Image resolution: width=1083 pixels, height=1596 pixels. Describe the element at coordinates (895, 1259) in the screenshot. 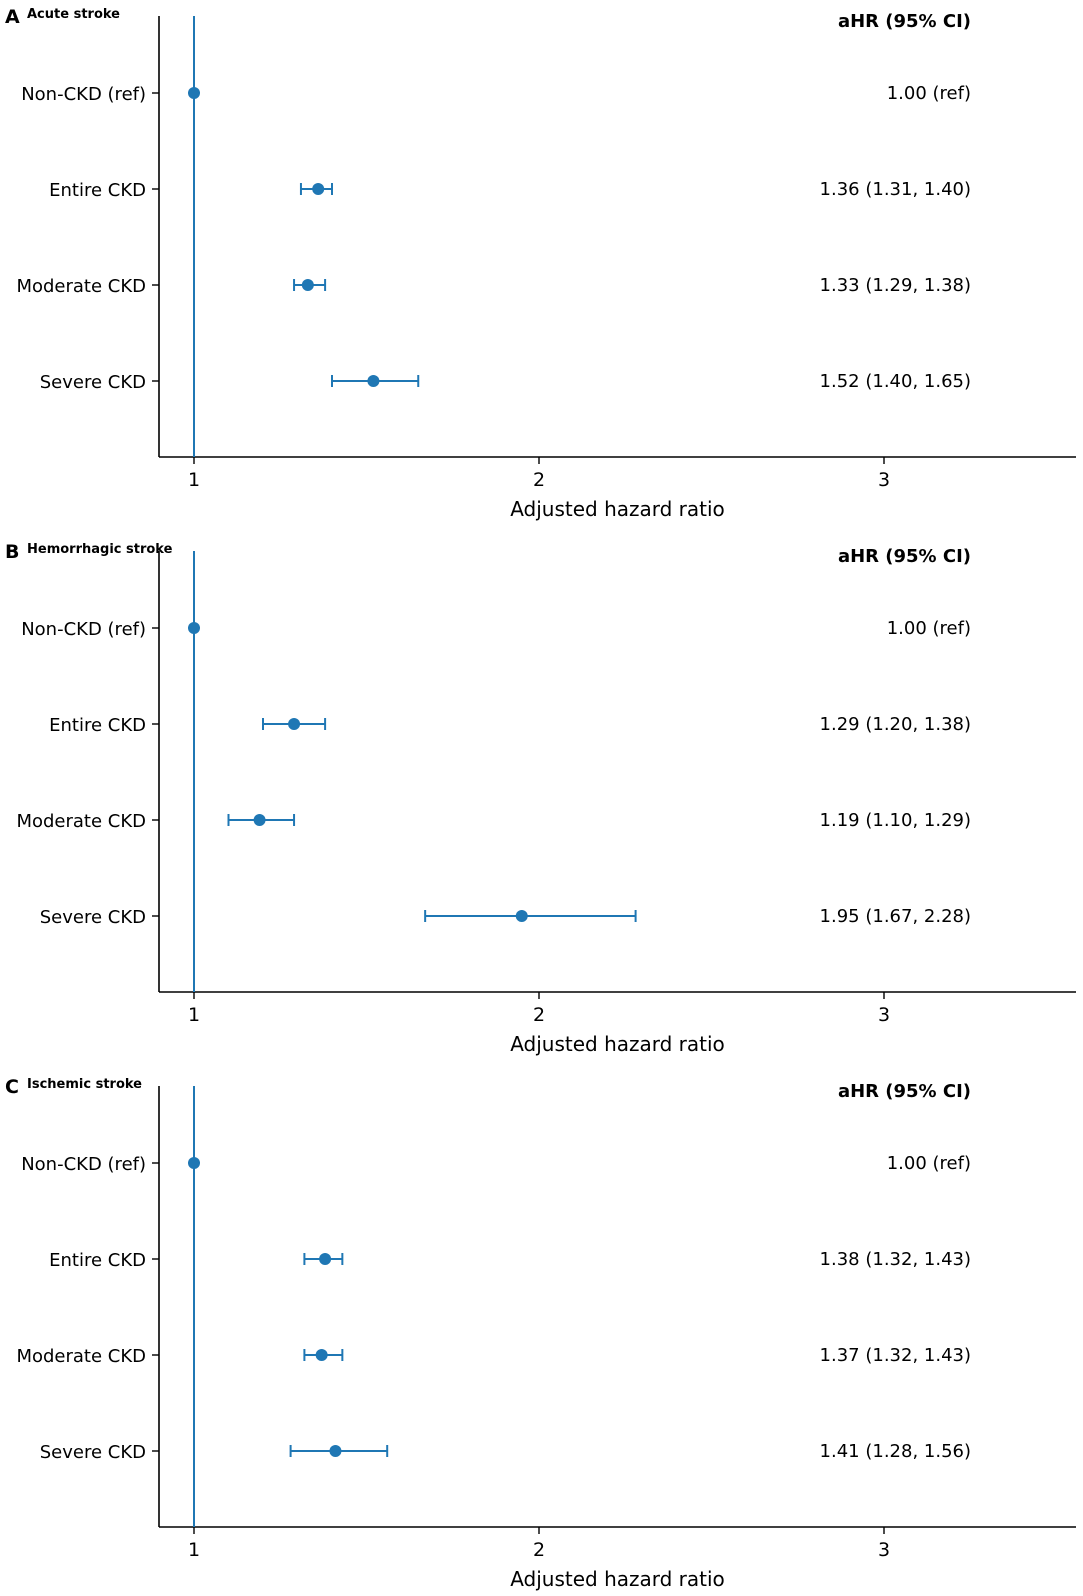

I see `ci-text: 1.38 (1.32, 1.43)` at that location.